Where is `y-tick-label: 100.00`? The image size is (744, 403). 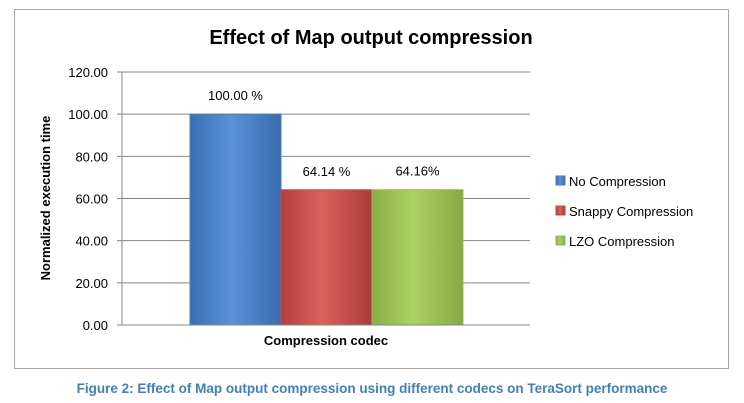 y-tick-label: 100.00 is located at coordinates (88, 114).